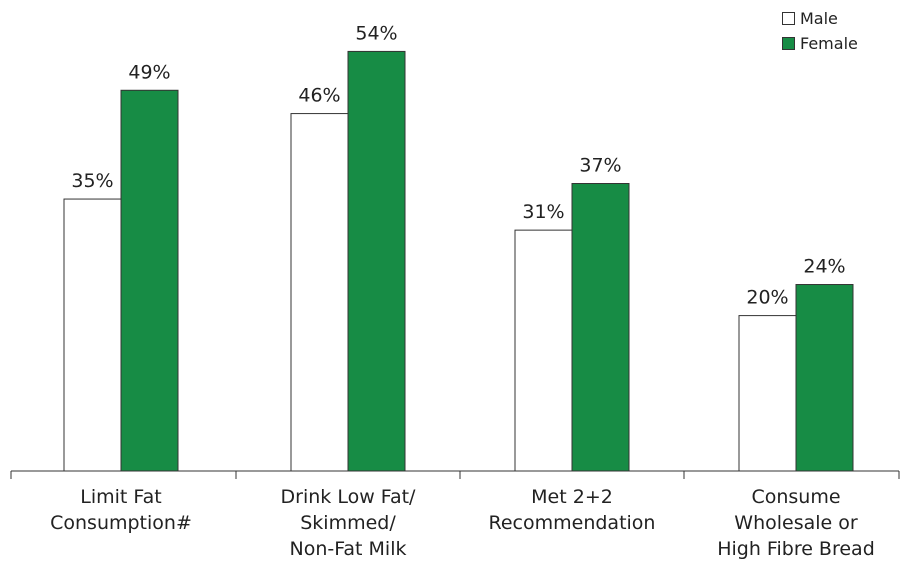 The image size is (903, 564). I want to click on legend-label-male: Male, so click(819, 18).